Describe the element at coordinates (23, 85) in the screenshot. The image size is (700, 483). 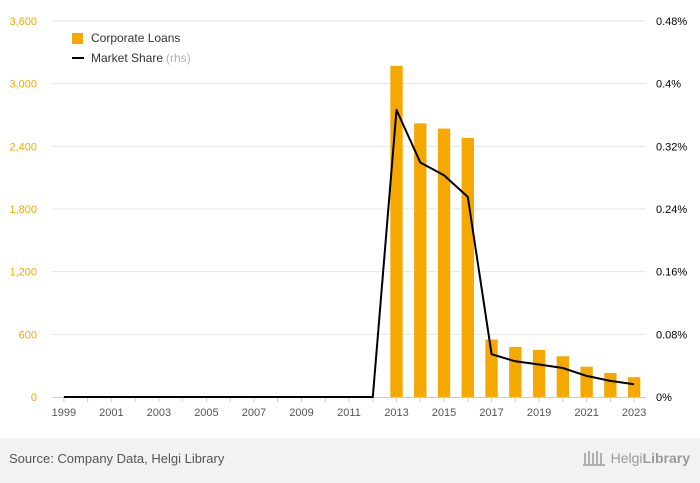
I see `y-tick-label-left: 3,000` at that location.